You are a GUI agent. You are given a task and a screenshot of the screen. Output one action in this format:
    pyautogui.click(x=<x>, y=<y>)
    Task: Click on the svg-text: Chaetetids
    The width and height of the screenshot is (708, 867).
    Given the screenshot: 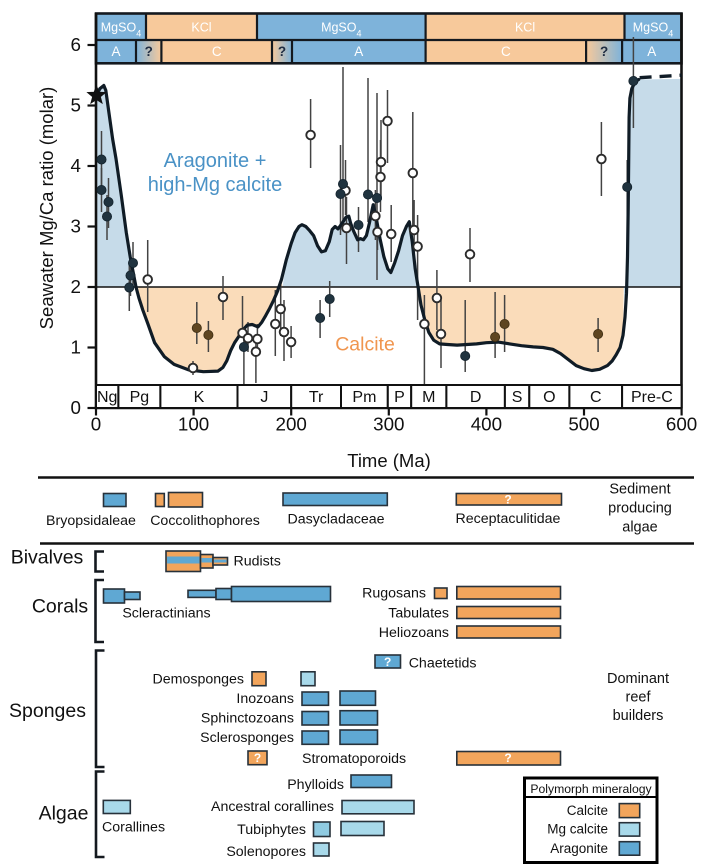 What is the action you would take?
    pyautogui.click(x=443, y=664)
    